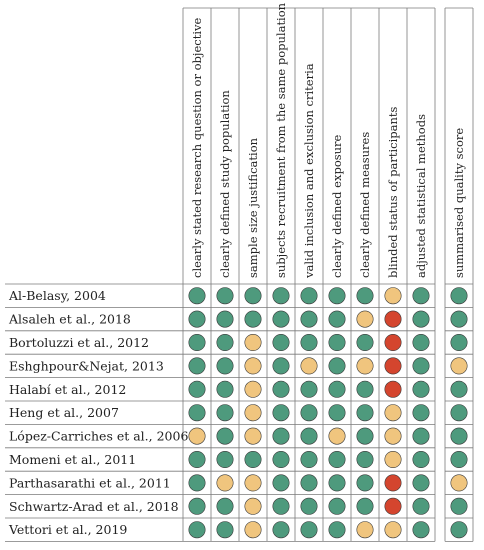 Image resolution: width=484 pixels, height=550 pixels. I want to click on column-header: blinded status of participants, so click(393, 192).